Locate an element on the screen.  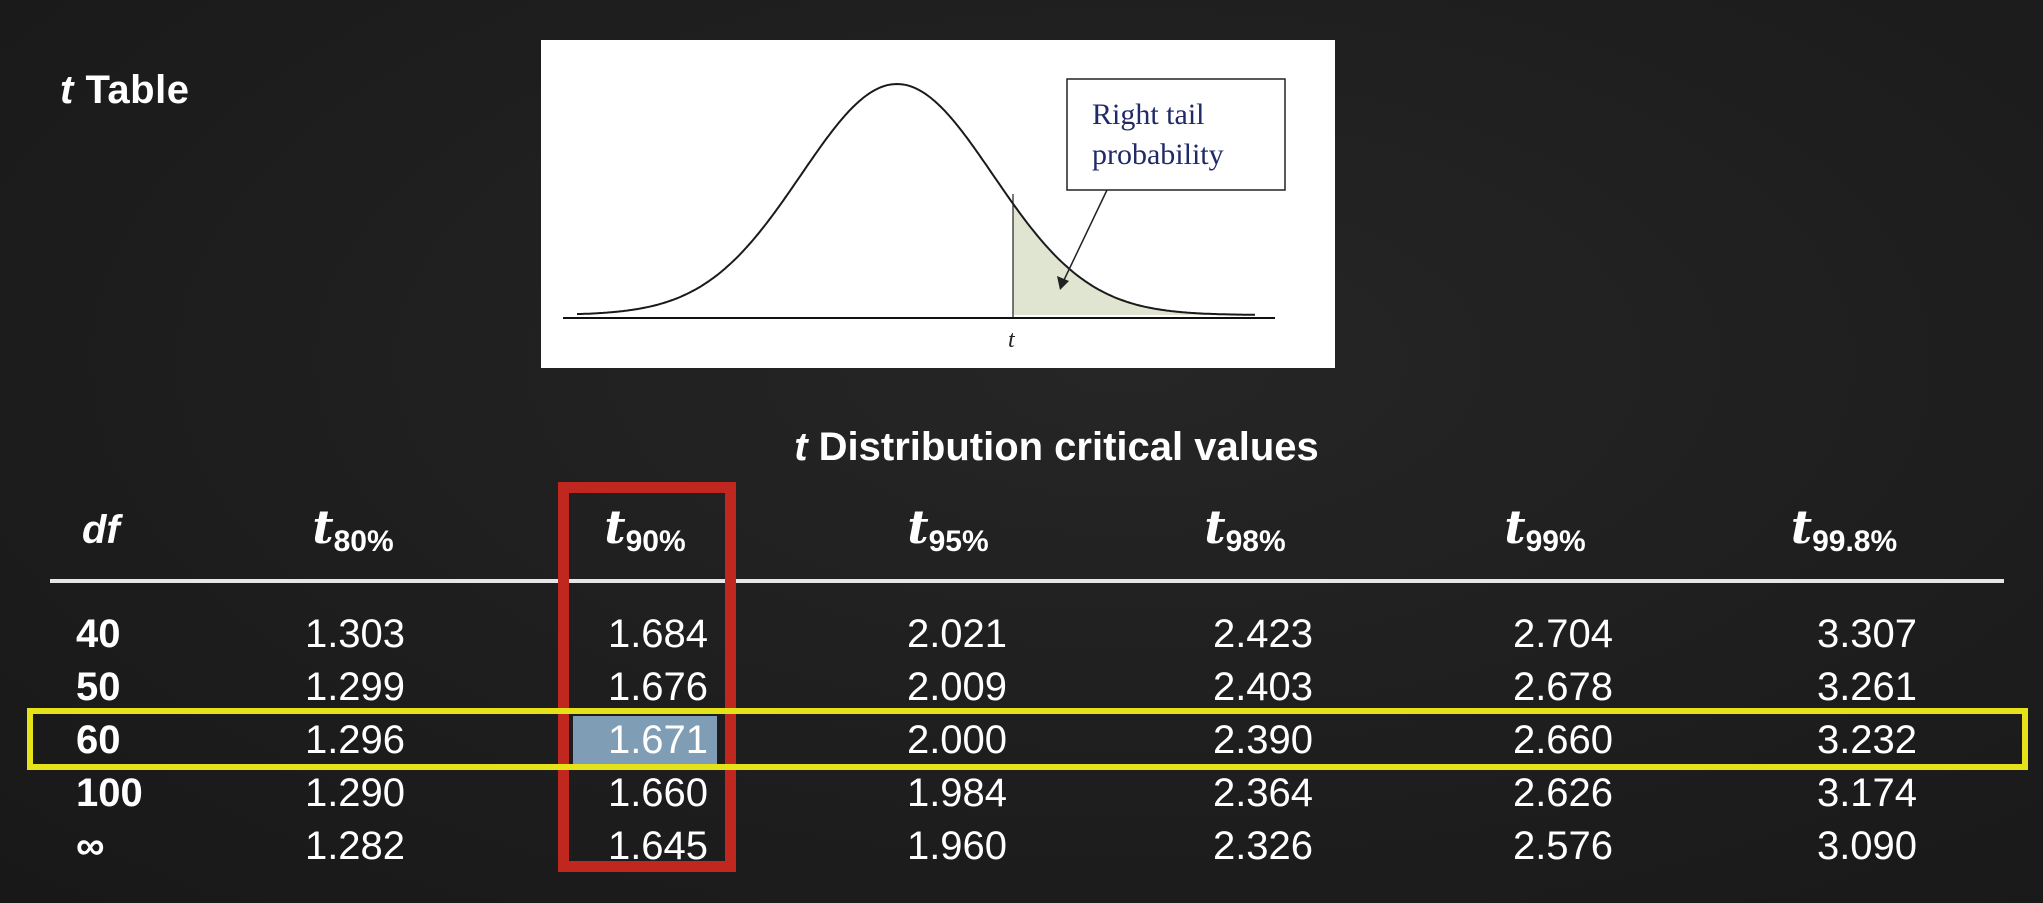
row-df-60: 60 is located at coordinates (98, 740).